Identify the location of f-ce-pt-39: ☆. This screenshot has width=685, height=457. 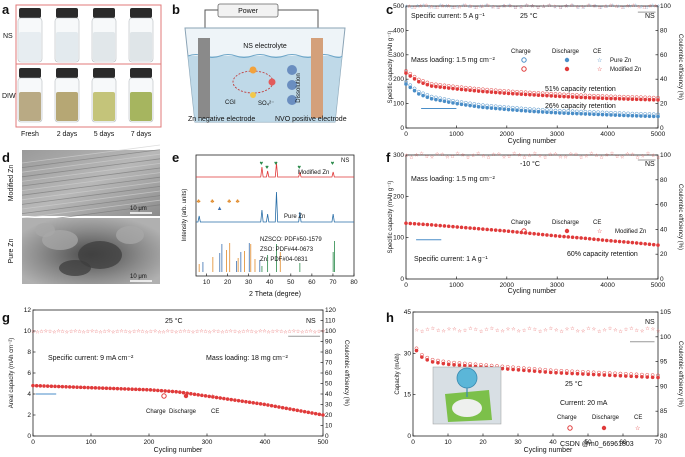
(607, 155).